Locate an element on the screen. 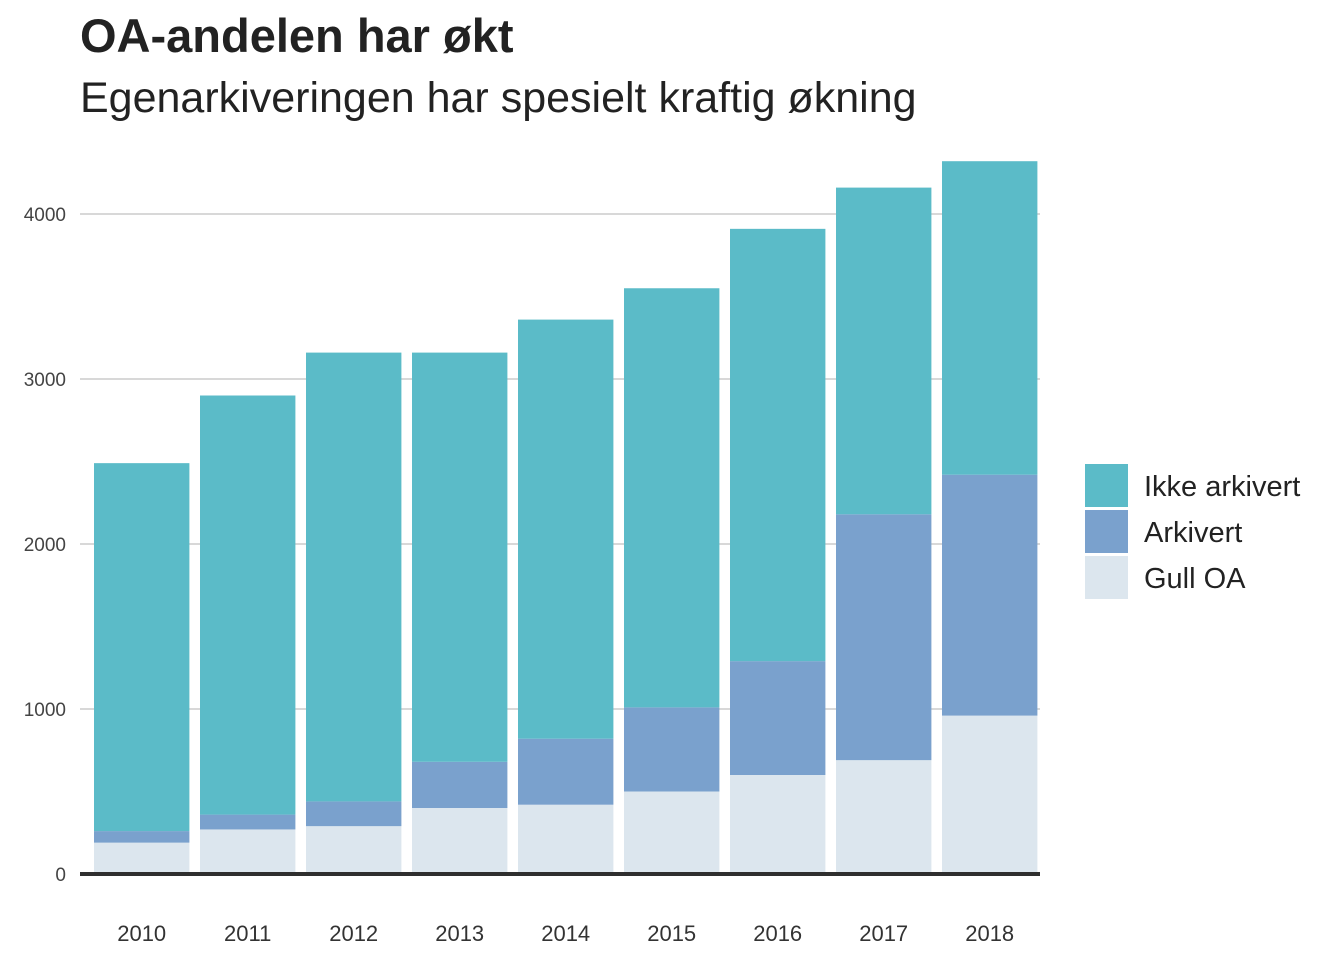  x-tick-label: 2014 is located at coordinates (565, 933).